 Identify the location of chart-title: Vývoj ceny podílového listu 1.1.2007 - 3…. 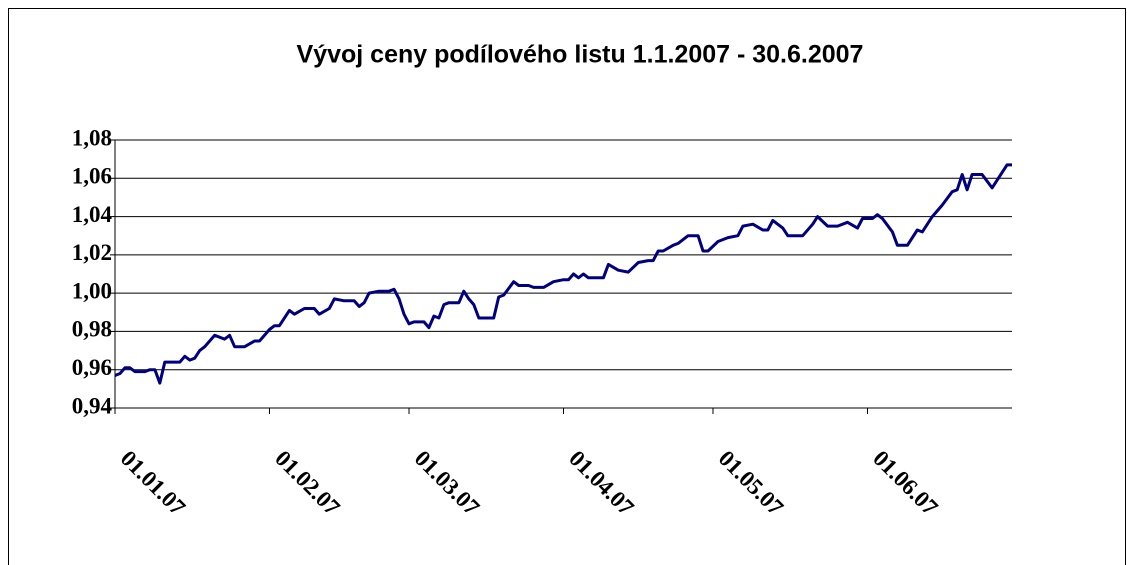
(580, 55).